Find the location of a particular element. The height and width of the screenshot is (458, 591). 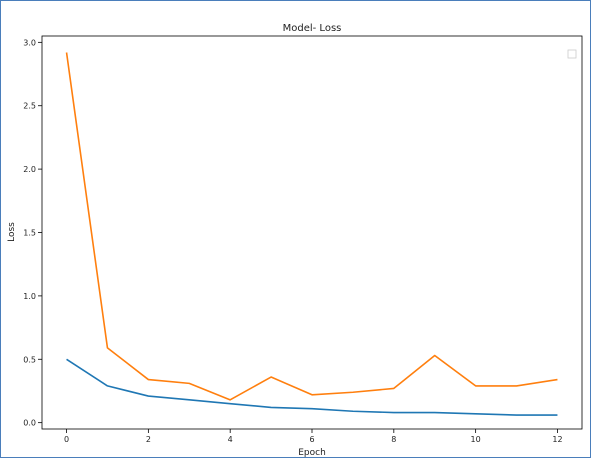

x-tick-label: 2 is located at coordinates (148, 439).